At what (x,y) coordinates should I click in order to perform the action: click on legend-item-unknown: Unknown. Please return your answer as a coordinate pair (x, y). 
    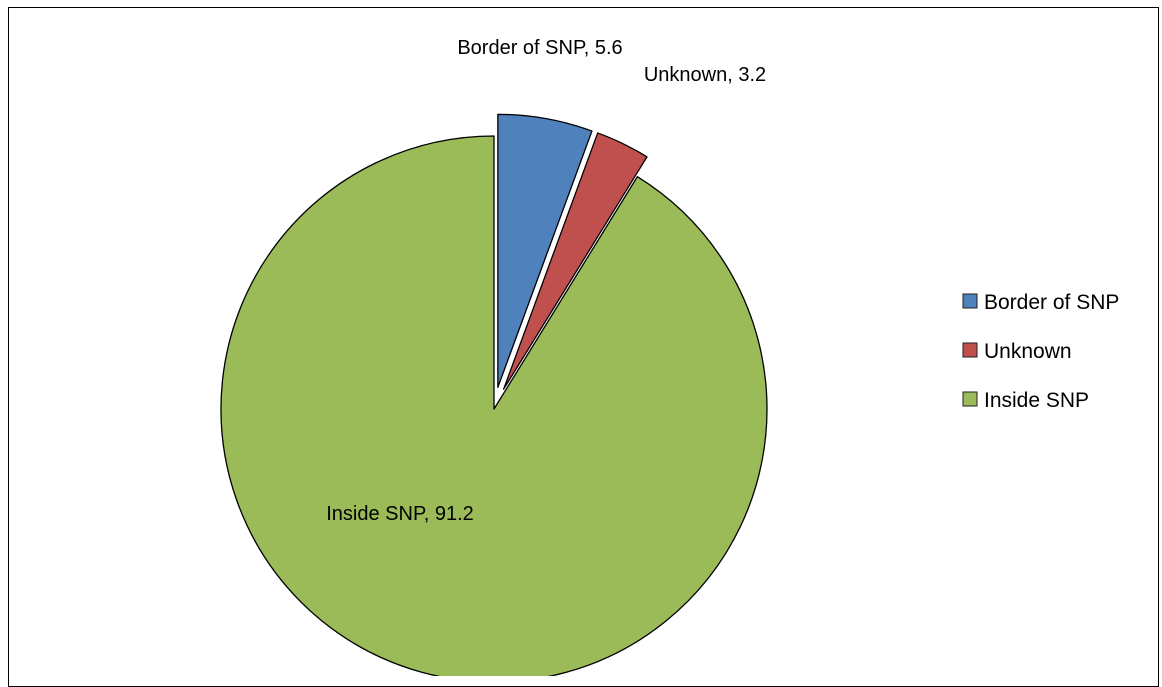
    Looking at the image, I should click on (1017, 351).